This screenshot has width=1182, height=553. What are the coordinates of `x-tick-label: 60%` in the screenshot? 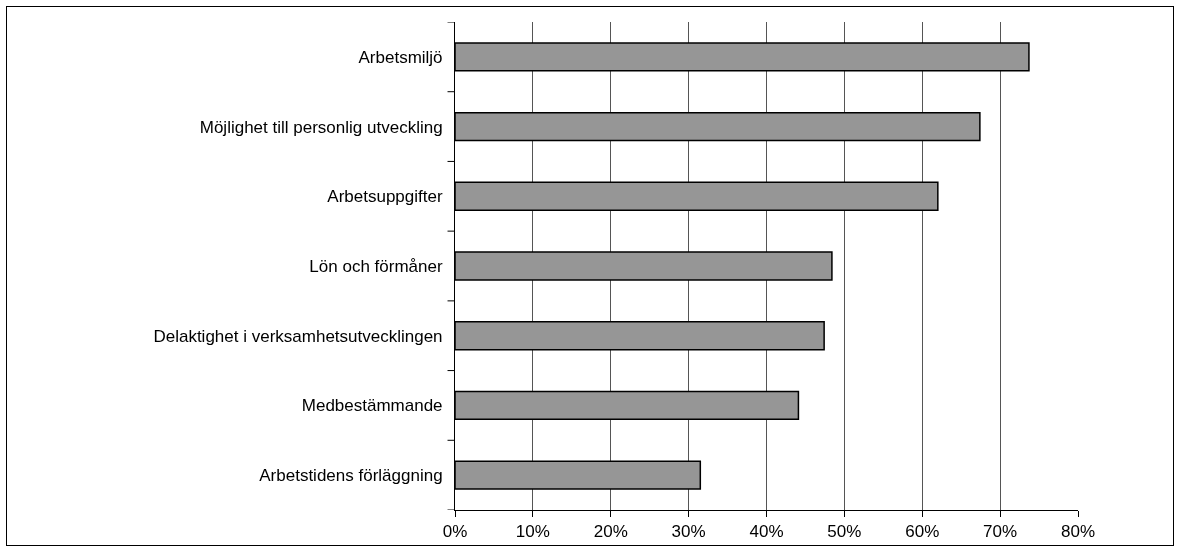 It's located at (922, 532).